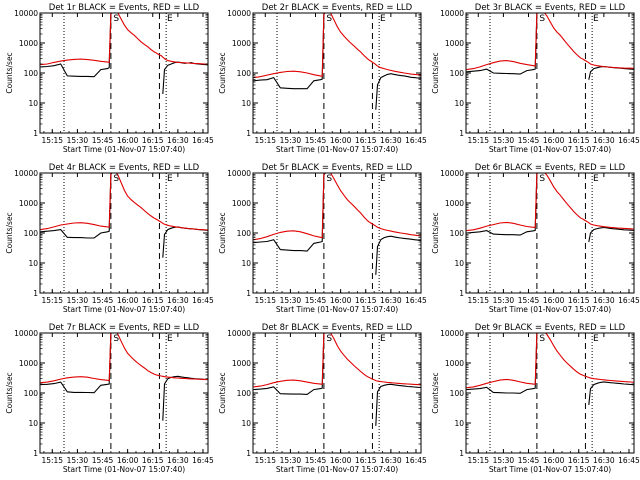  Describe the element at coordinates (337, 328) in the screenshot. I see `panel-title: Det 8r BLACK = Events, RED = LLD` at that location.